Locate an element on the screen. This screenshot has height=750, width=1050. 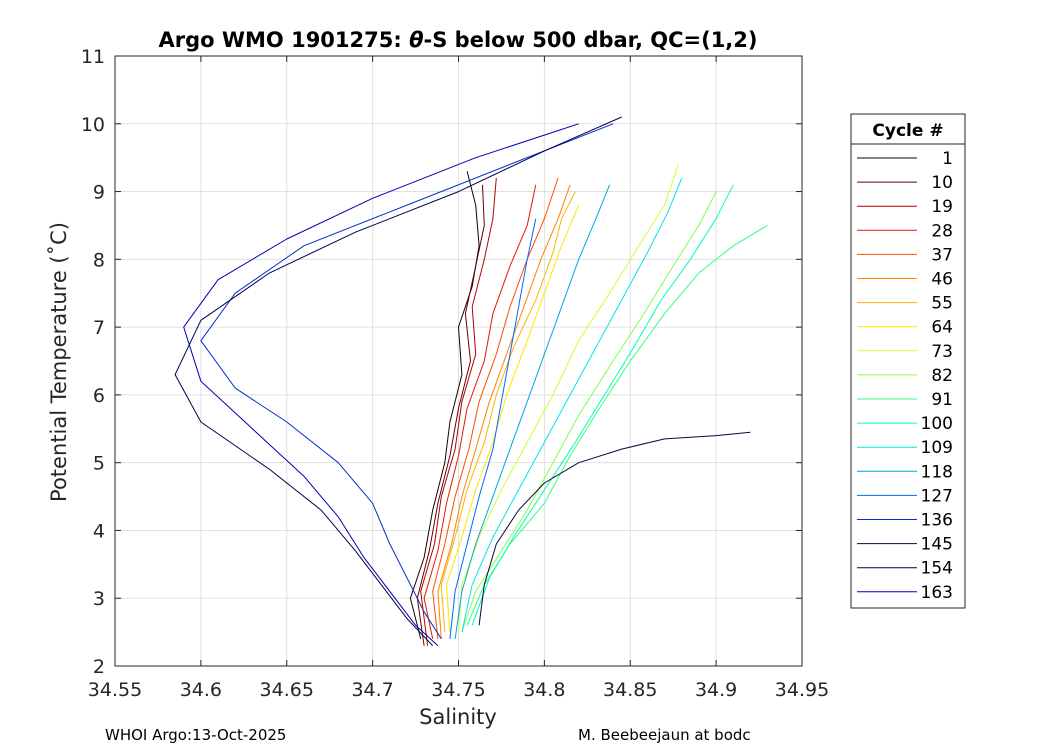
x-tick-label: 34.6 is located at coordinates (201, 690).